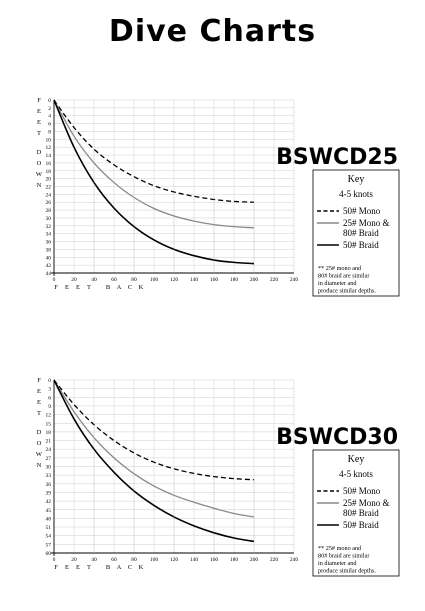 Image resolution: width=425 pixels, height=611 pixels. What do you see at coordinates (39, 454) in the screenshot?
I see `y-axis-label-letter: W` at bounding box center [39, 454].